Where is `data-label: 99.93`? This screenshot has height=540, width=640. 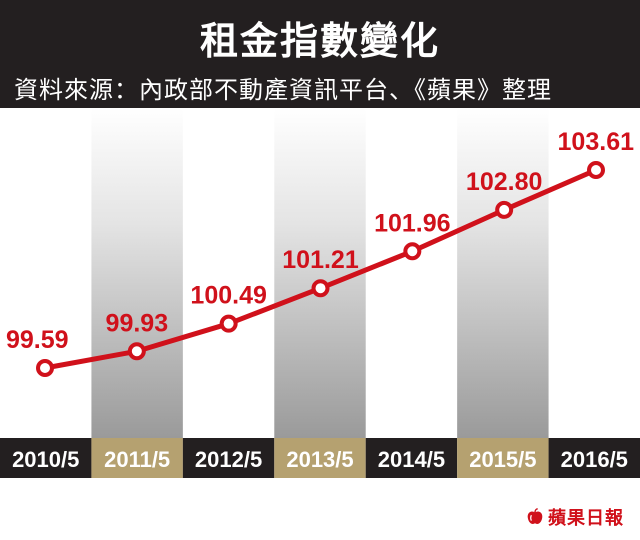 data-label: 99.93 is located at coordinates (137, 323).